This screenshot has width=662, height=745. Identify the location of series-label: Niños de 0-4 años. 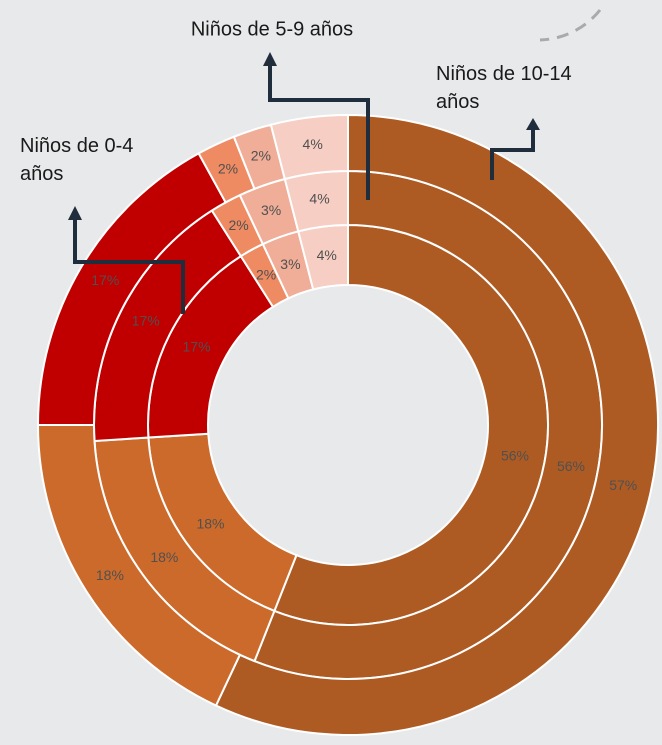
(77, 160).